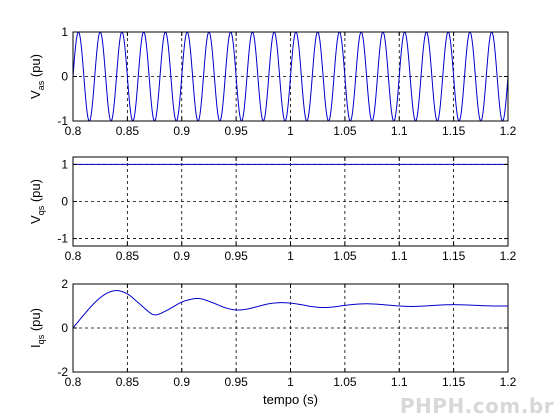  What do you see at coordinates (64, 284) in the screenshot?
I see `y-tick-label: 2` at bounding box center [64, 284].